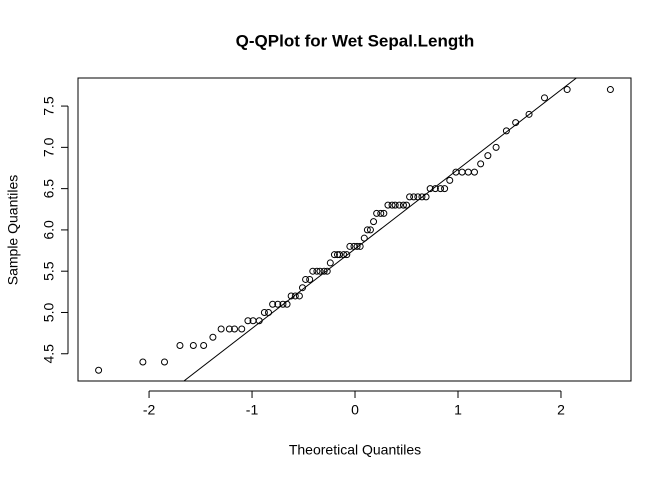 This screenshot has height=485, width=672. Describe the element at coordinates (49, 106) in the screenshot. I see `y-tick-label: 7.5` at that location.